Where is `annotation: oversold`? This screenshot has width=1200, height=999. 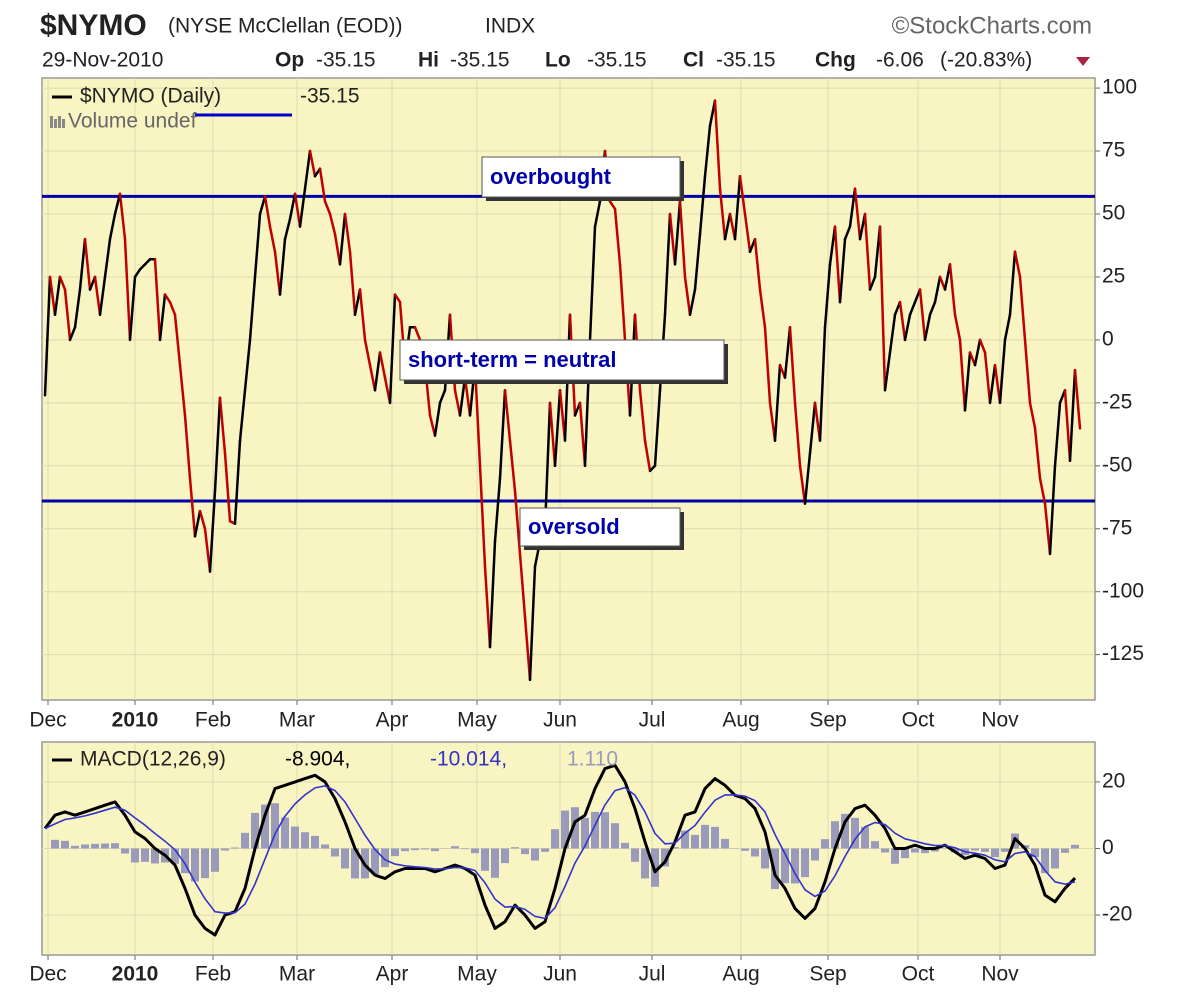
annotation: oversold is located at coordinates (574, 526).